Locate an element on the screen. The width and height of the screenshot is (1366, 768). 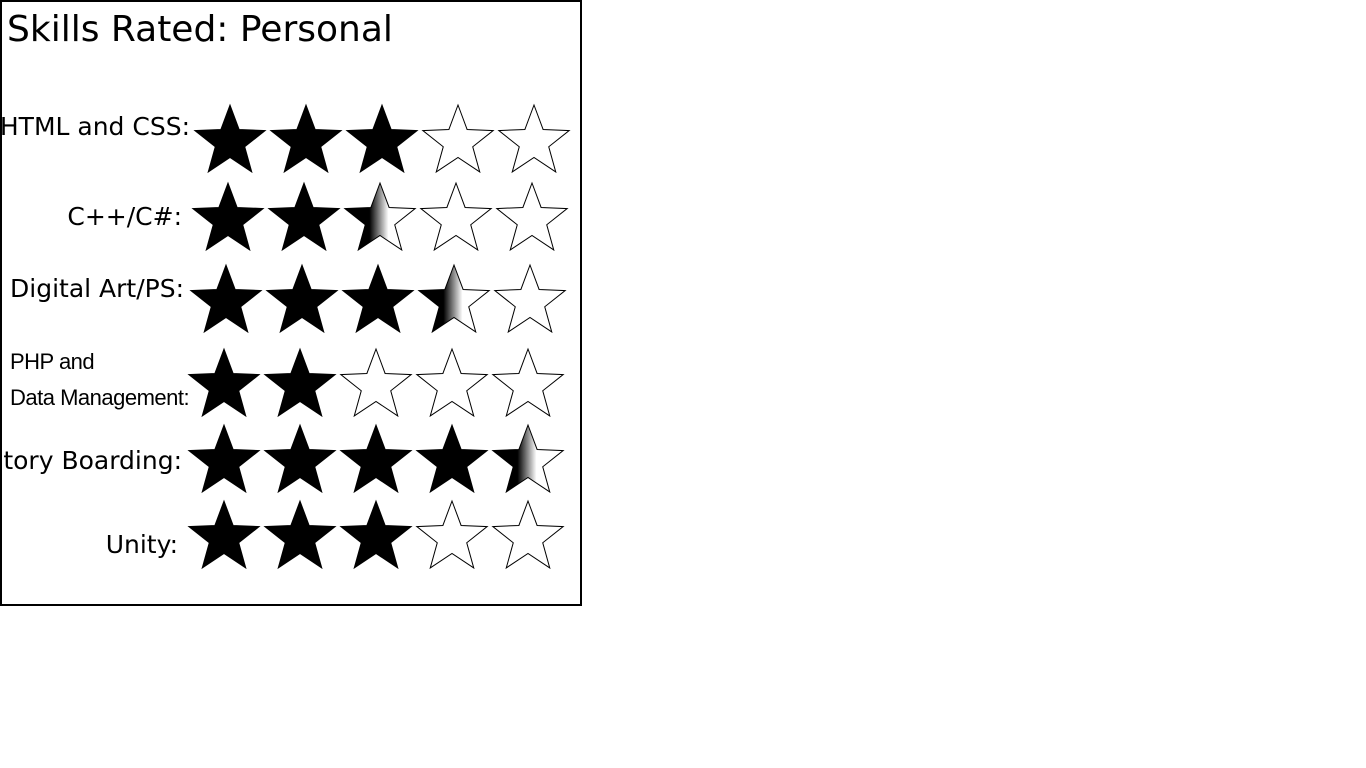
skill-rating-cpp-csharp is located at coordinates (380, 216).